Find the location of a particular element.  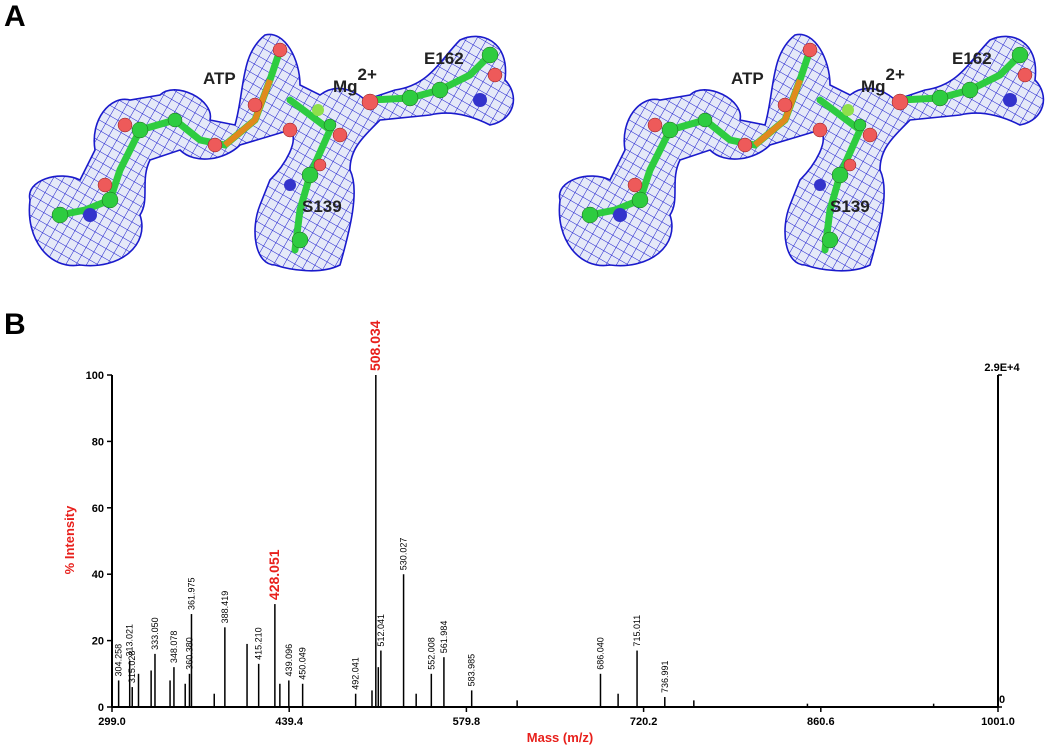

x-tick-label: 439.4 is located at coordinates (289, 722).